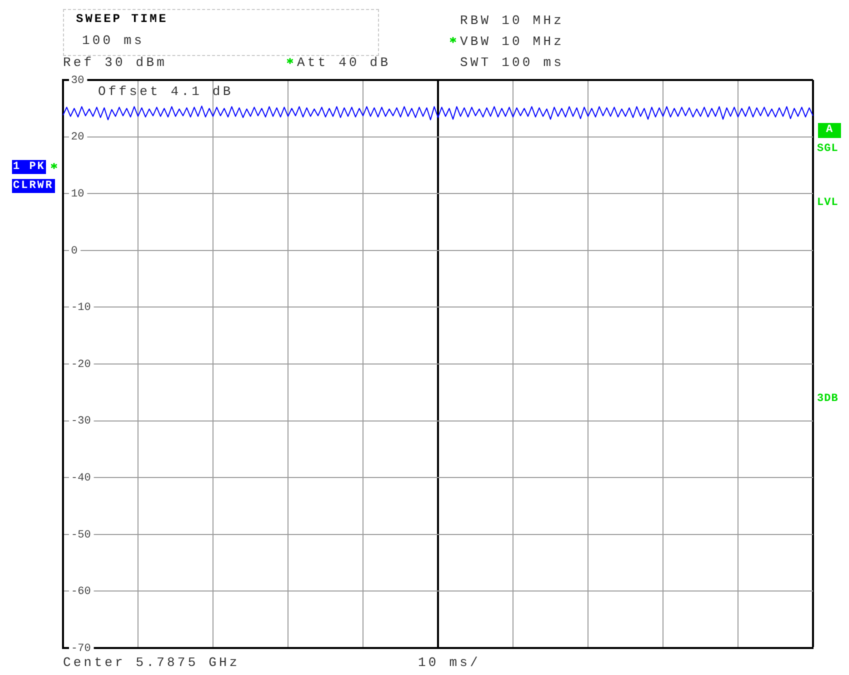 This screenshot has width=849, height=675. I want to click on text: Center 5.7875 GHz, so click(151, 662).